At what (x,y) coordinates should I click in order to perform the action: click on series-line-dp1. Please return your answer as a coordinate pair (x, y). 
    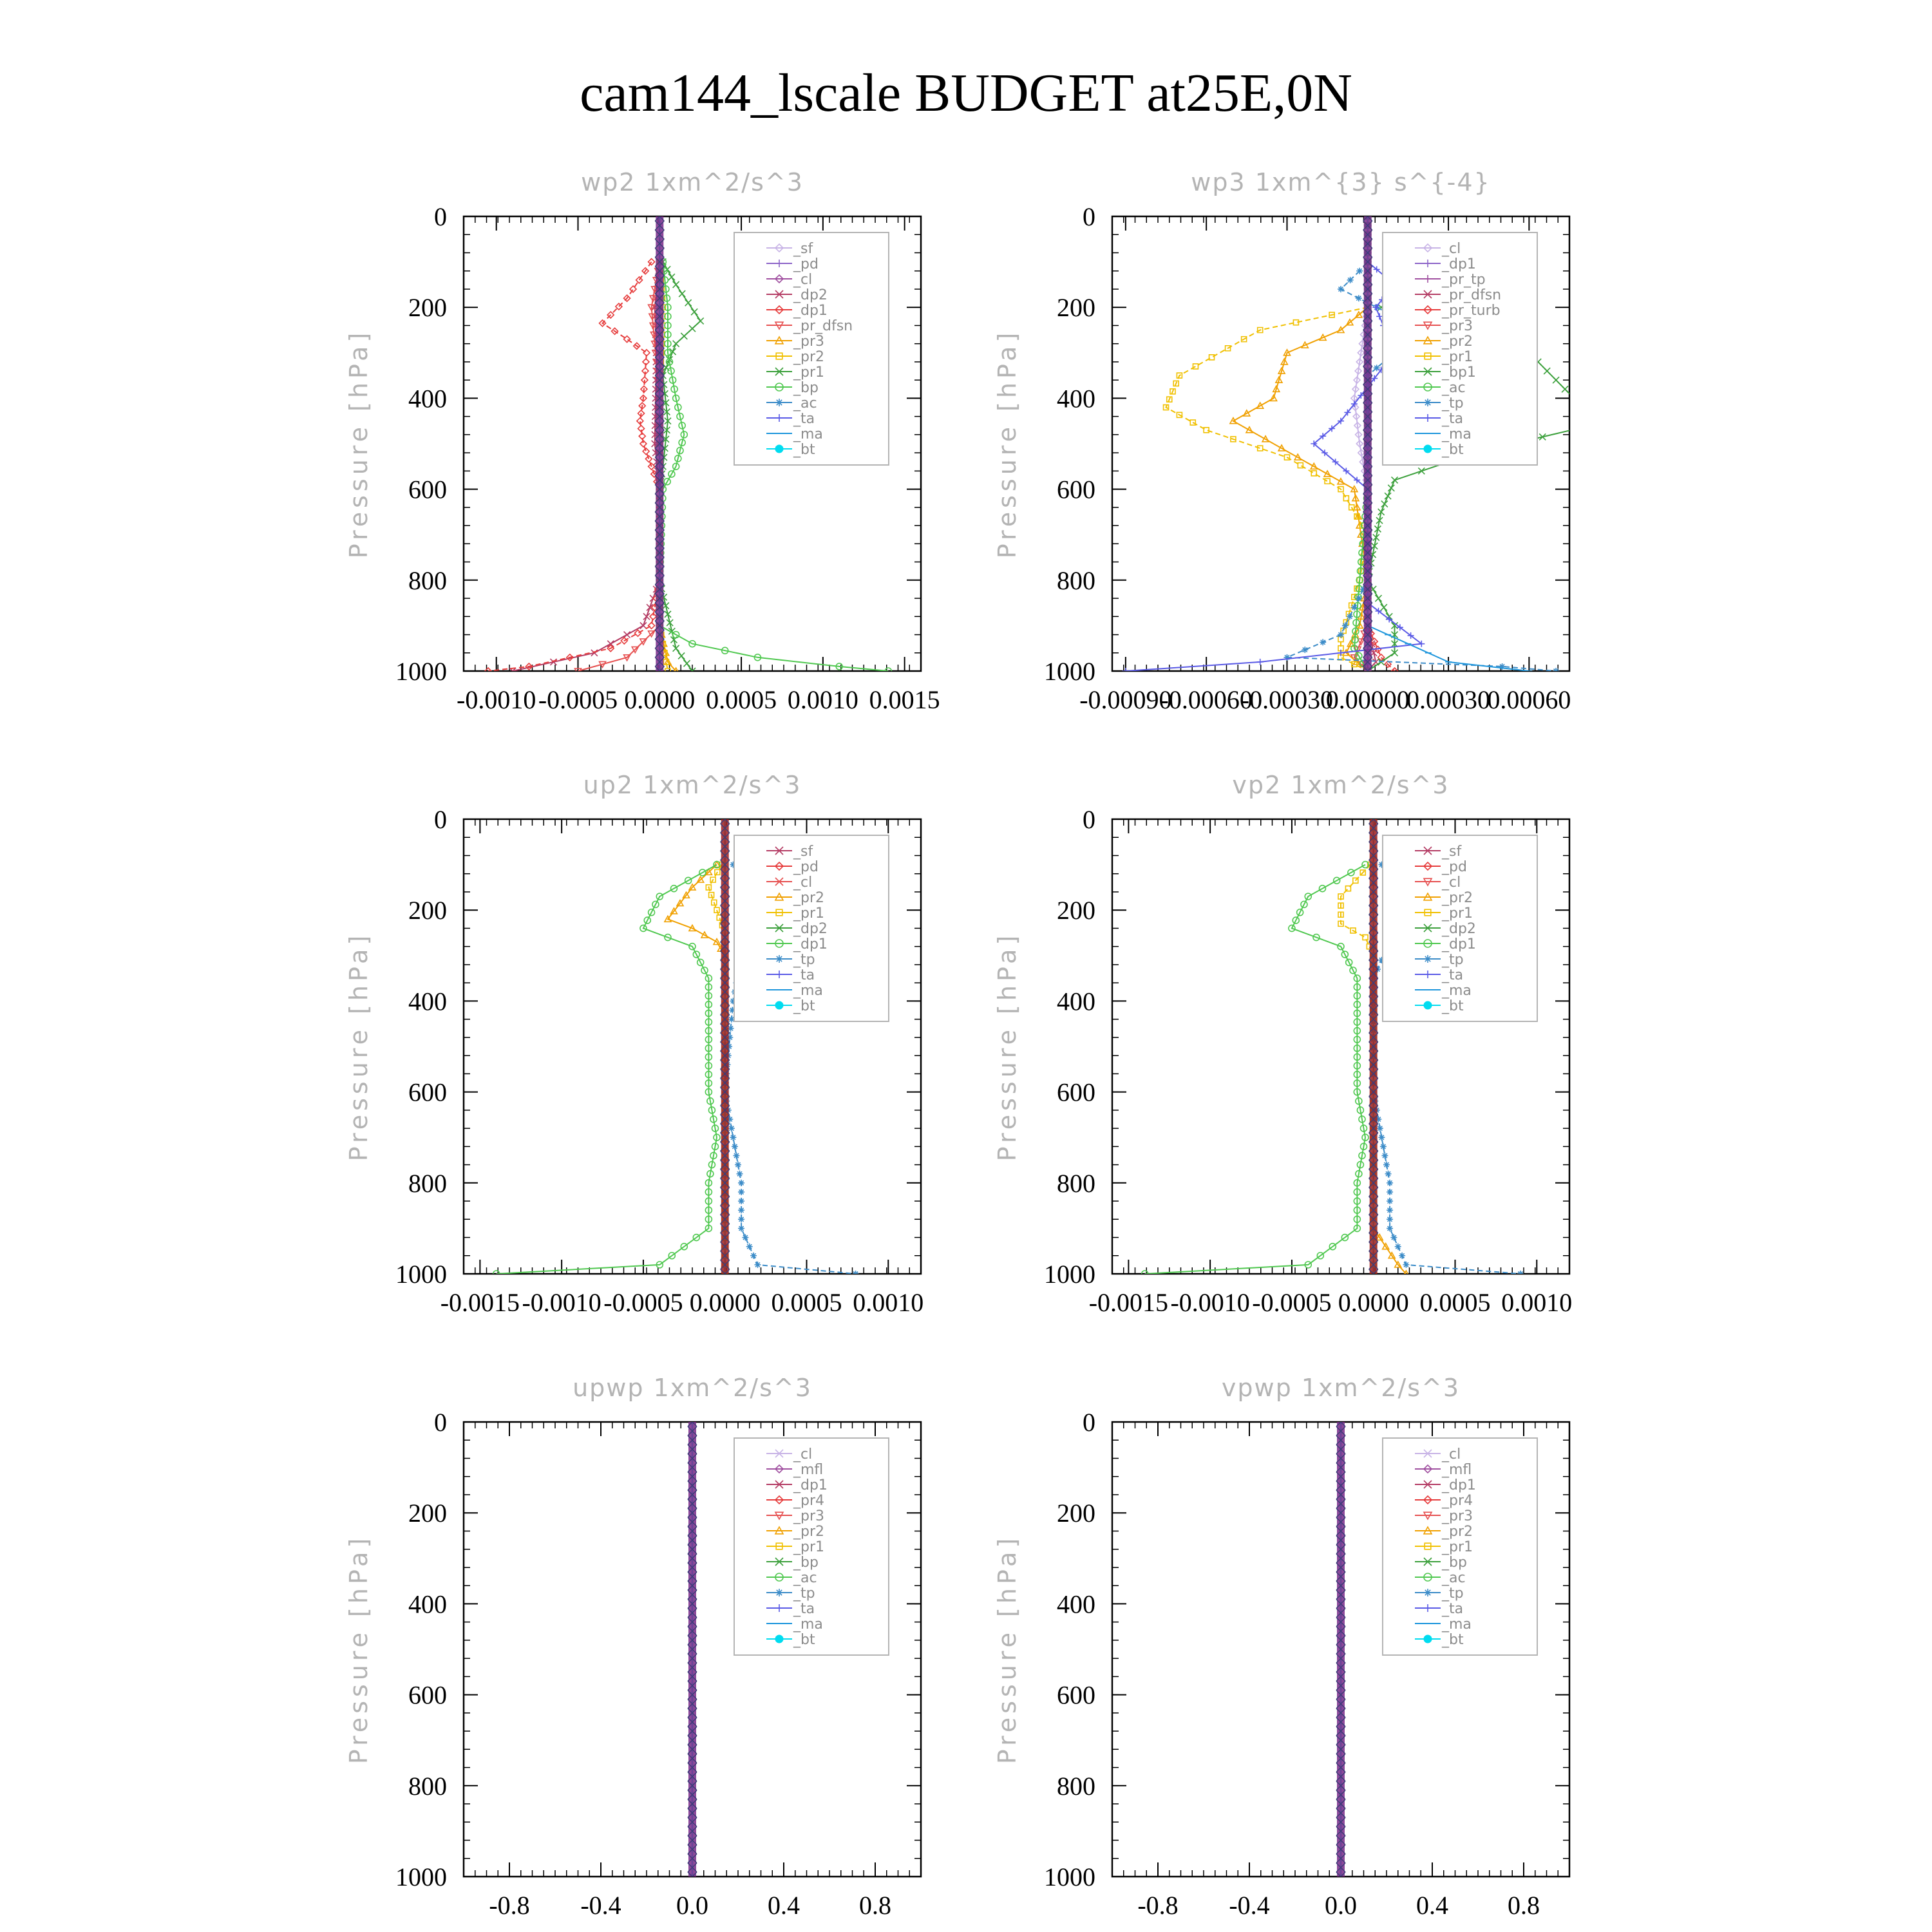
    Looking at the image, I should click on (1255, 1069).